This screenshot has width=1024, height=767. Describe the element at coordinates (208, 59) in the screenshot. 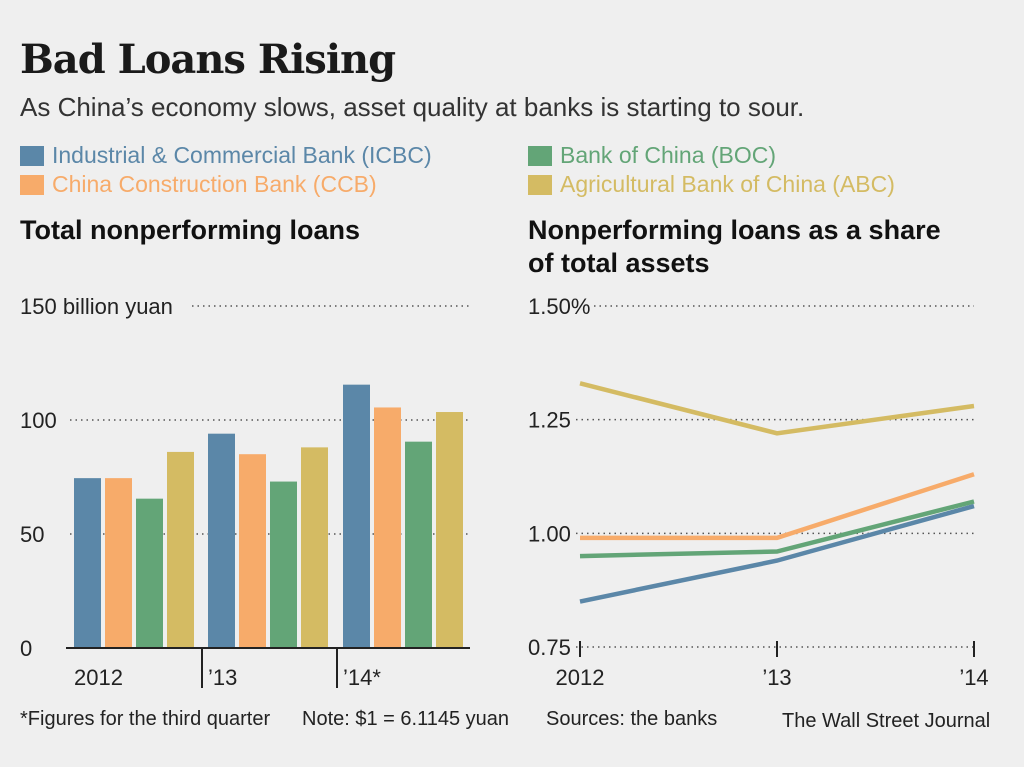

I see `chart-title: Bad Loans Rising` at that location.